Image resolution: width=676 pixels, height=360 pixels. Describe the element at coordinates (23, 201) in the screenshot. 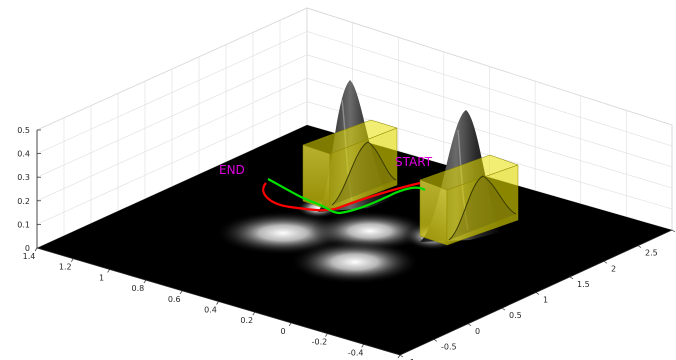

I see `z-tick-label: 0.2` at that location.